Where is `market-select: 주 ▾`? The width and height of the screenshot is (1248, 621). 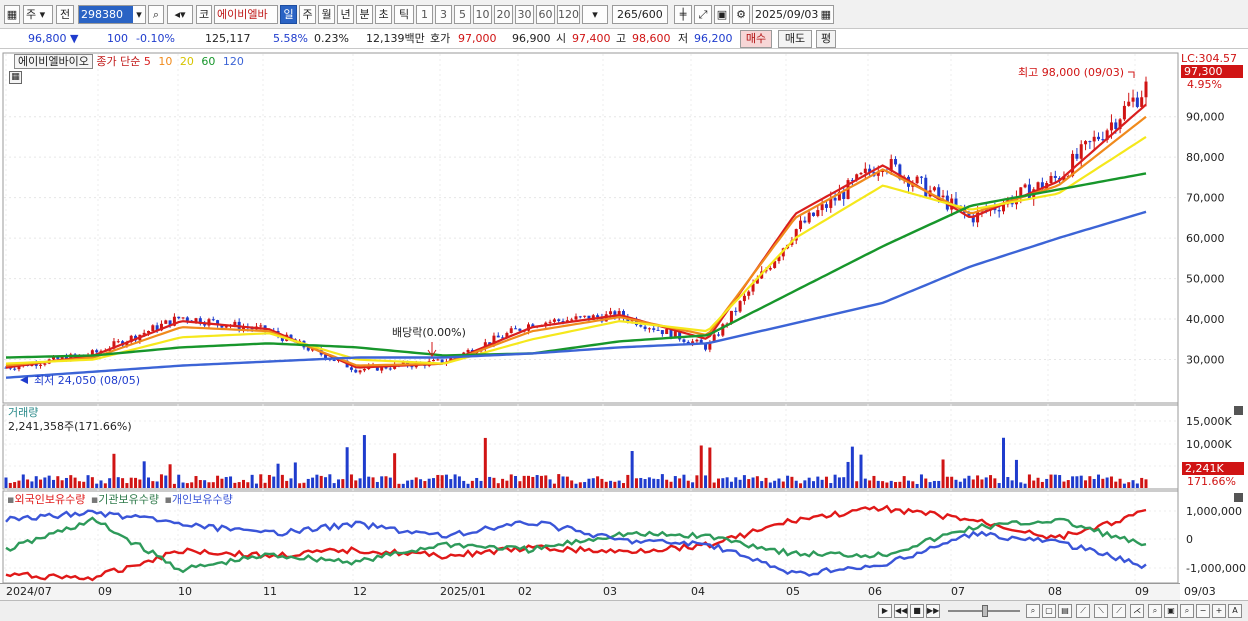
market-select: 주 ▾ is located at coordinates (38, 14).